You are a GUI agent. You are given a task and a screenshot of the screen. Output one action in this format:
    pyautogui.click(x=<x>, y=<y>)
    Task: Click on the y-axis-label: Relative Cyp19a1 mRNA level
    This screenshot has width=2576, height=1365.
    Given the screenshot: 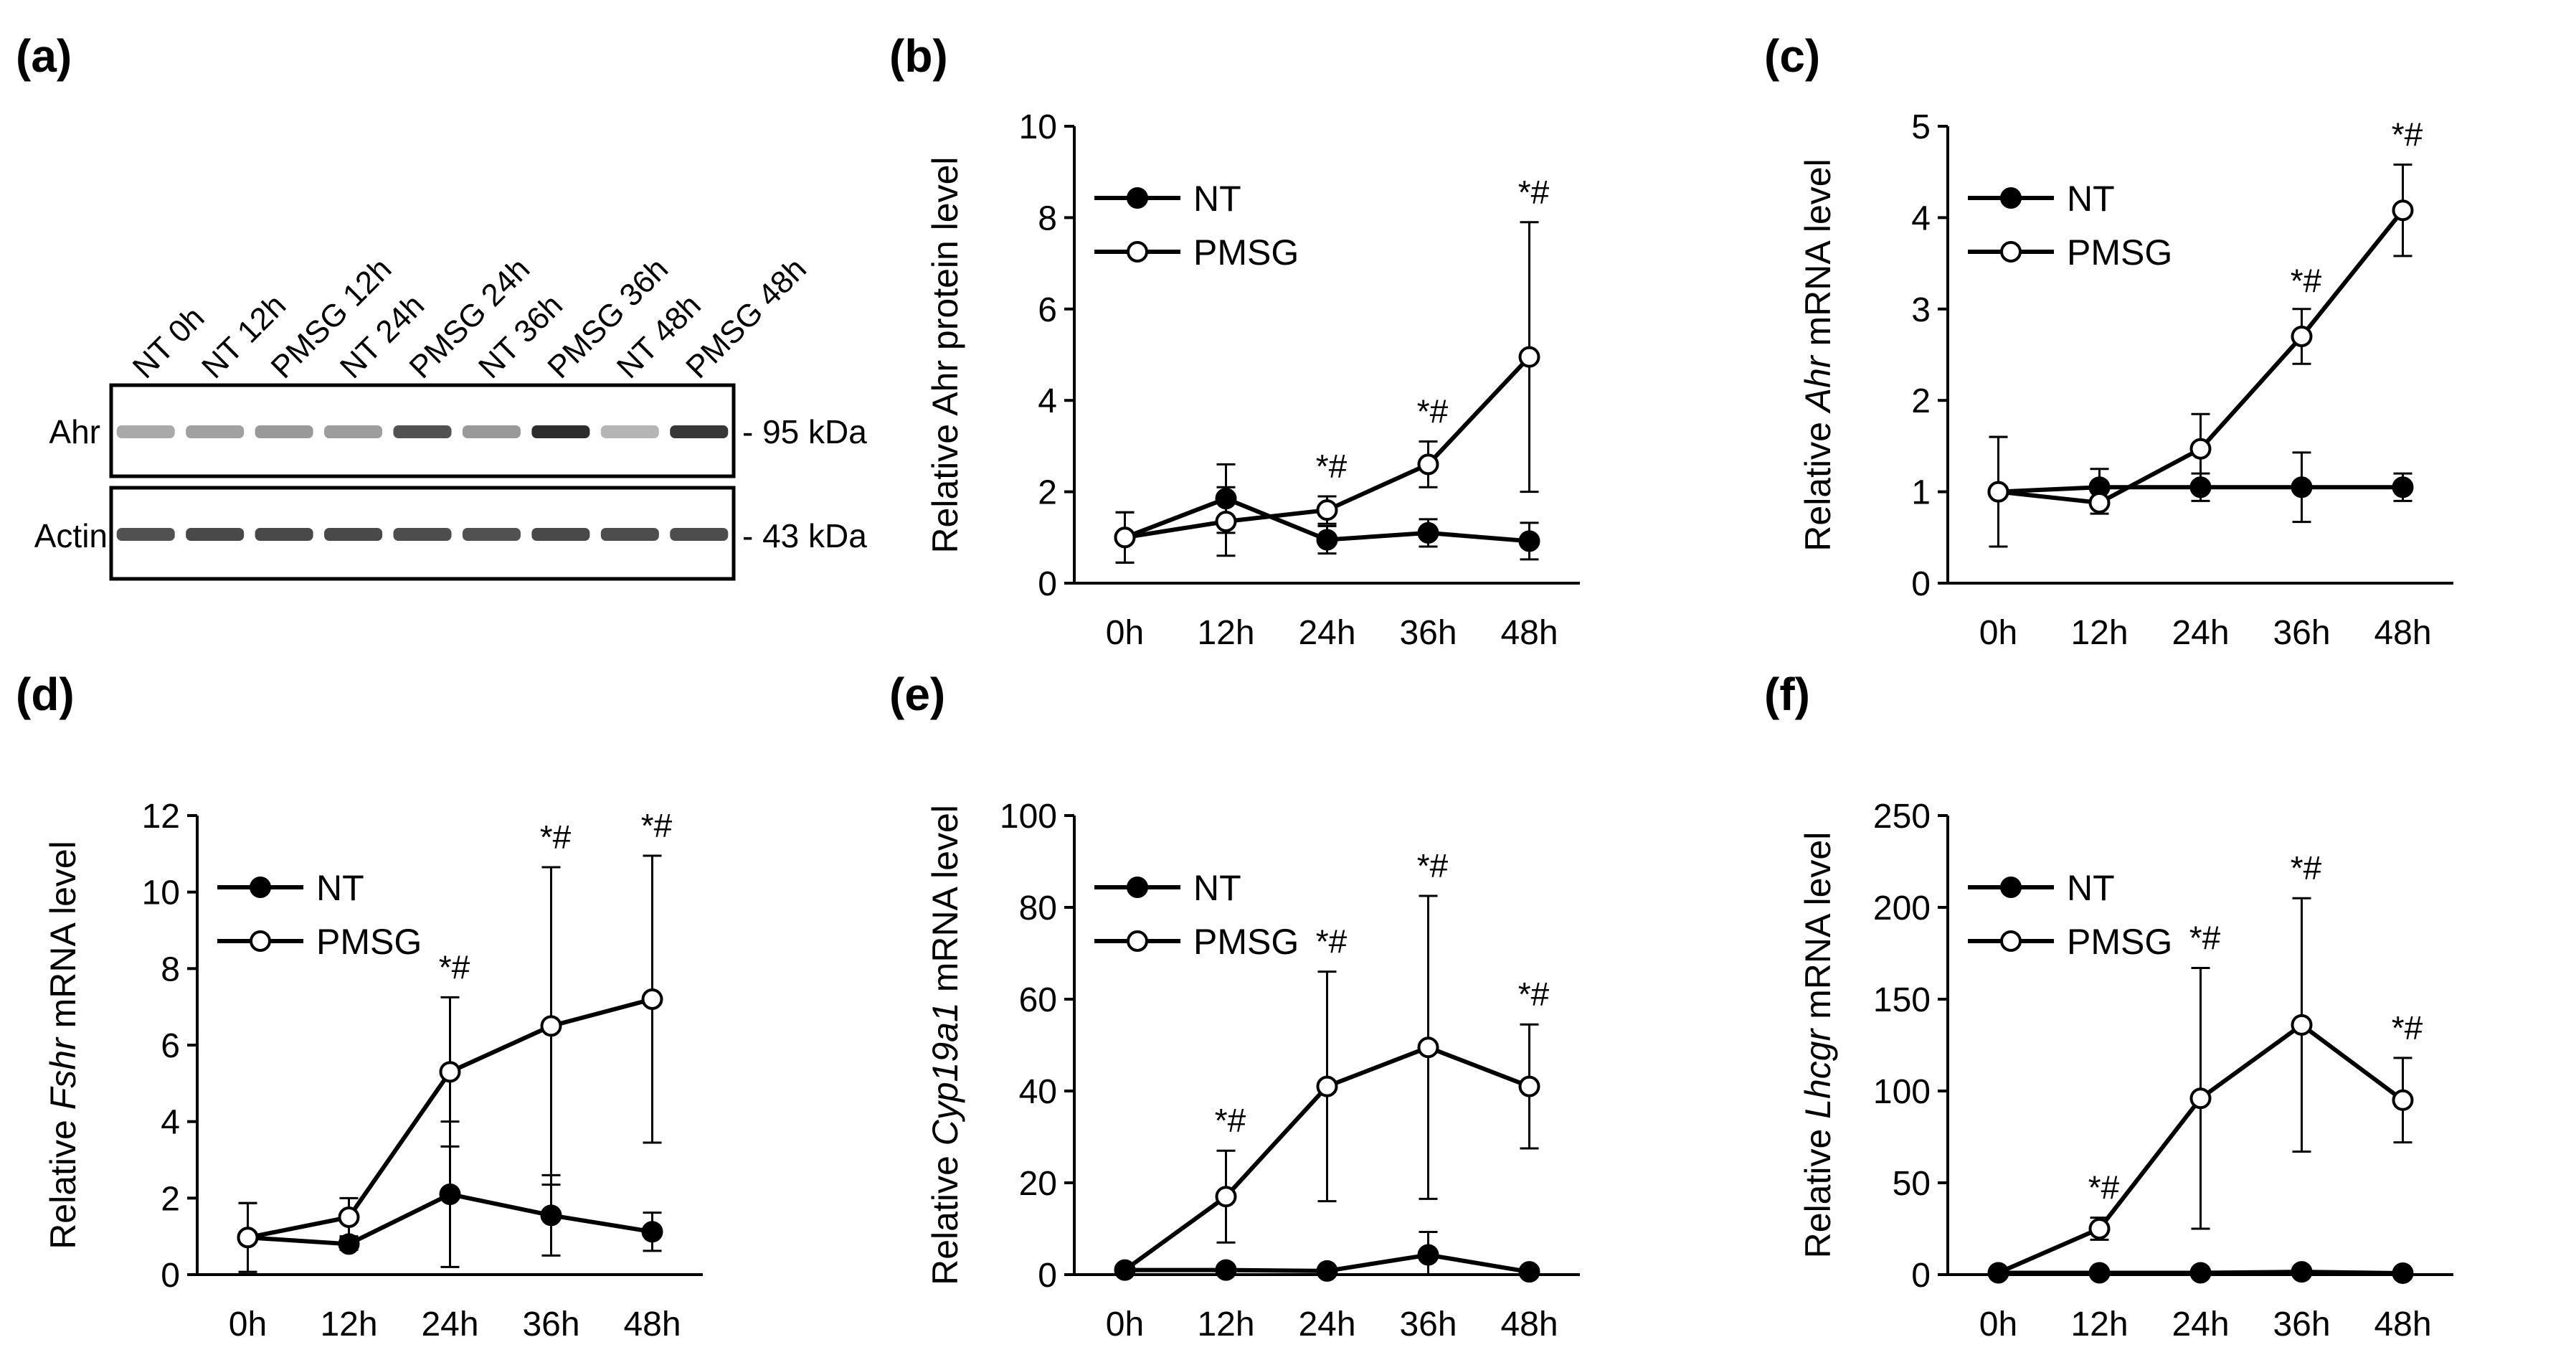 What is the action you would take?
    pyautogui.click(x=945, y=1045)
    